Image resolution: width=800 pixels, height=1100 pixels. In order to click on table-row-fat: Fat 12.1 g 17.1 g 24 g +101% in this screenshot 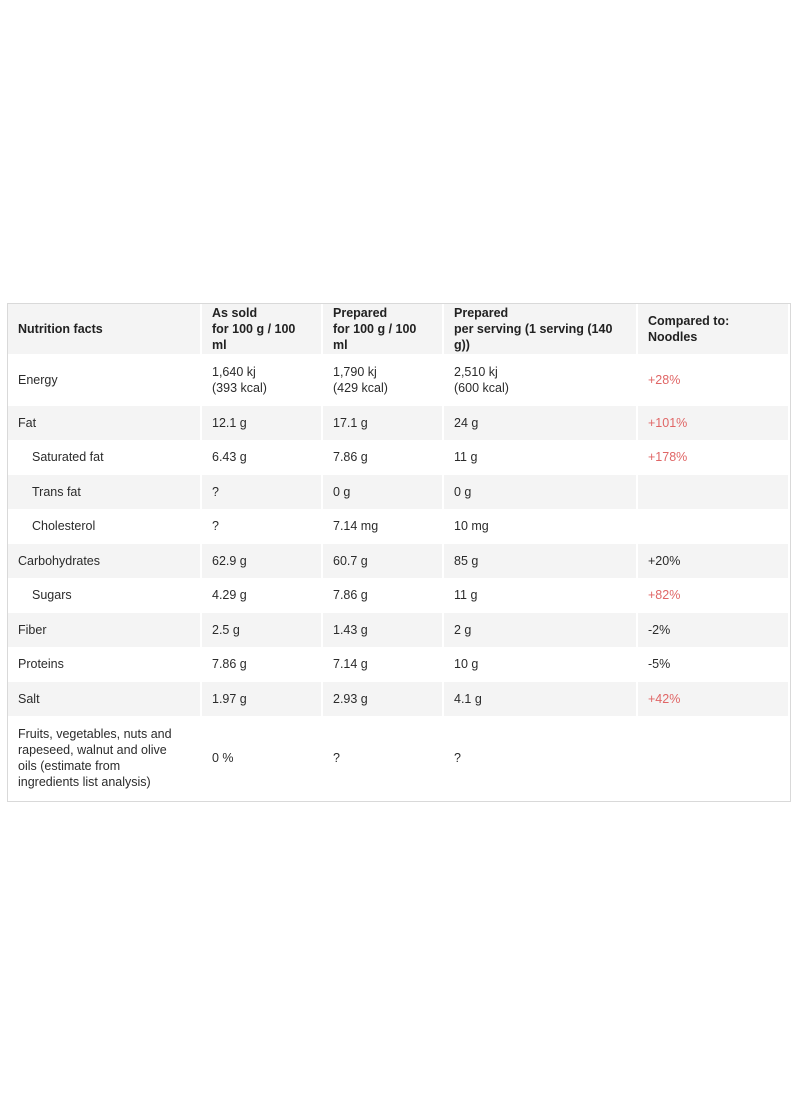, I will do `click(399, 423)`.